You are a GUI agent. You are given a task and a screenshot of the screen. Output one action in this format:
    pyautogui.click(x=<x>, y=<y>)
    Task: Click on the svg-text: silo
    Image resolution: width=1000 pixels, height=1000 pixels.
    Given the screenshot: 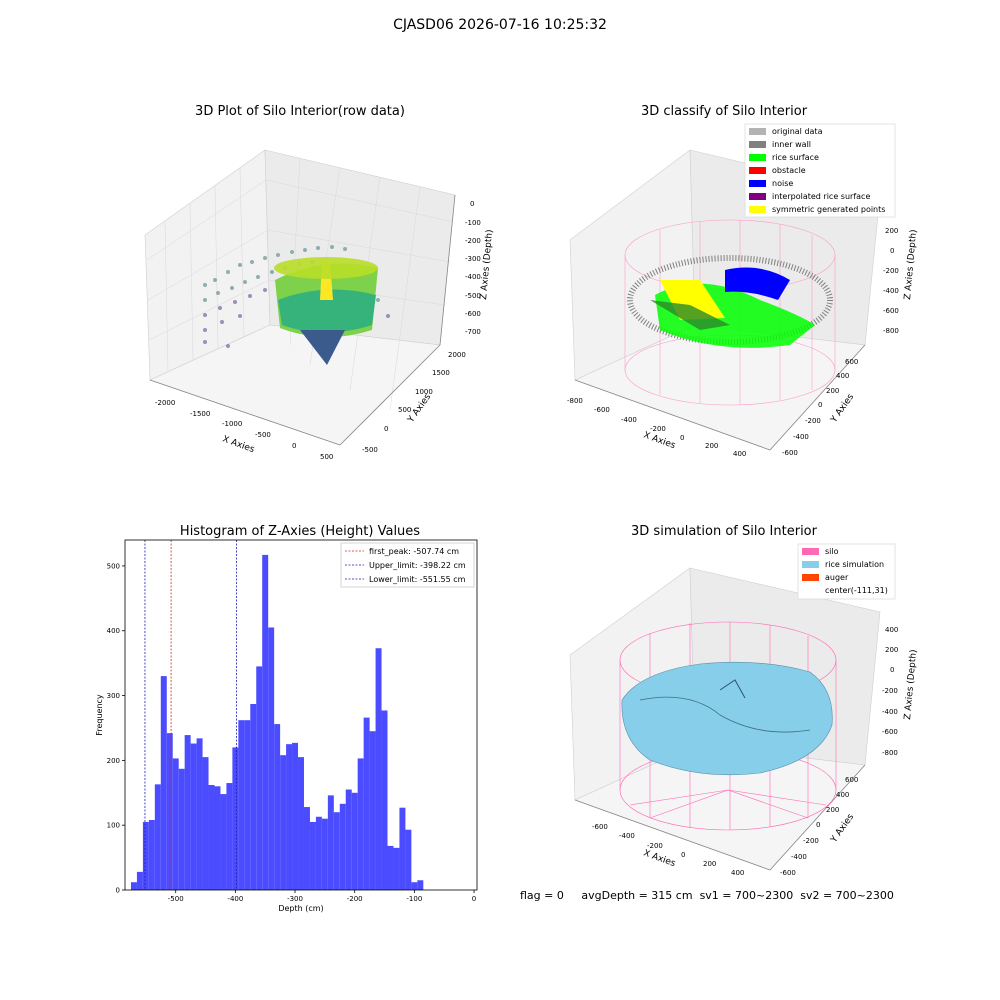 What is the action you would take?
    pyautogui.click(x=832, y=551)
    